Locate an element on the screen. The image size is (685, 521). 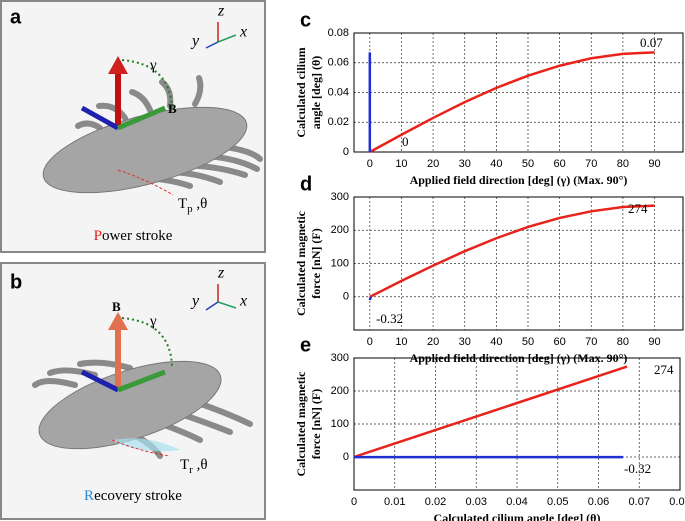
x-tick-label: 0.04 is located at coordinates (516, 502).